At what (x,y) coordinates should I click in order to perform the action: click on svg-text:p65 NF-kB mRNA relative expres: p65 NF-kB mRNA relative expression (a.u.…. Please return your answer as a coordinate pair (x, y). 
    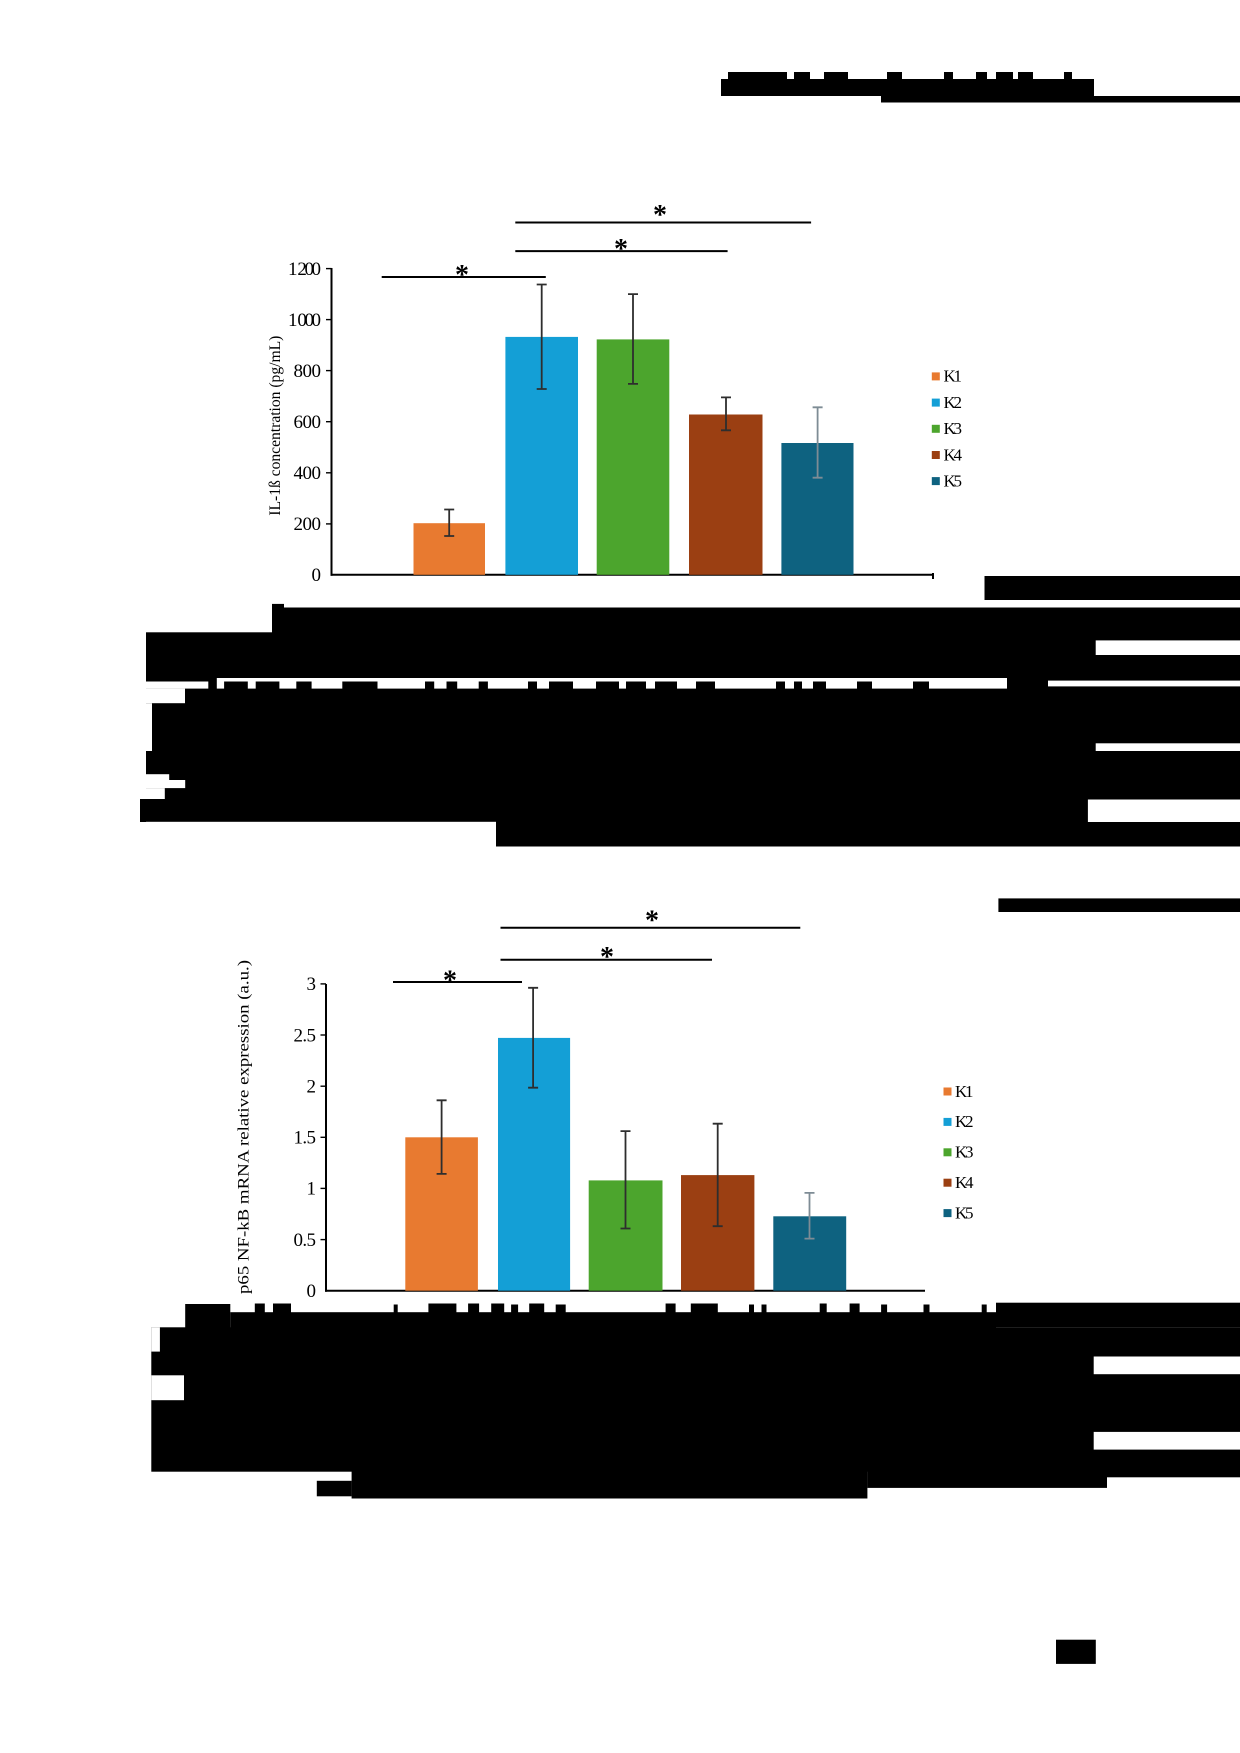
    Looking at the image, I should click on (244, 1127).